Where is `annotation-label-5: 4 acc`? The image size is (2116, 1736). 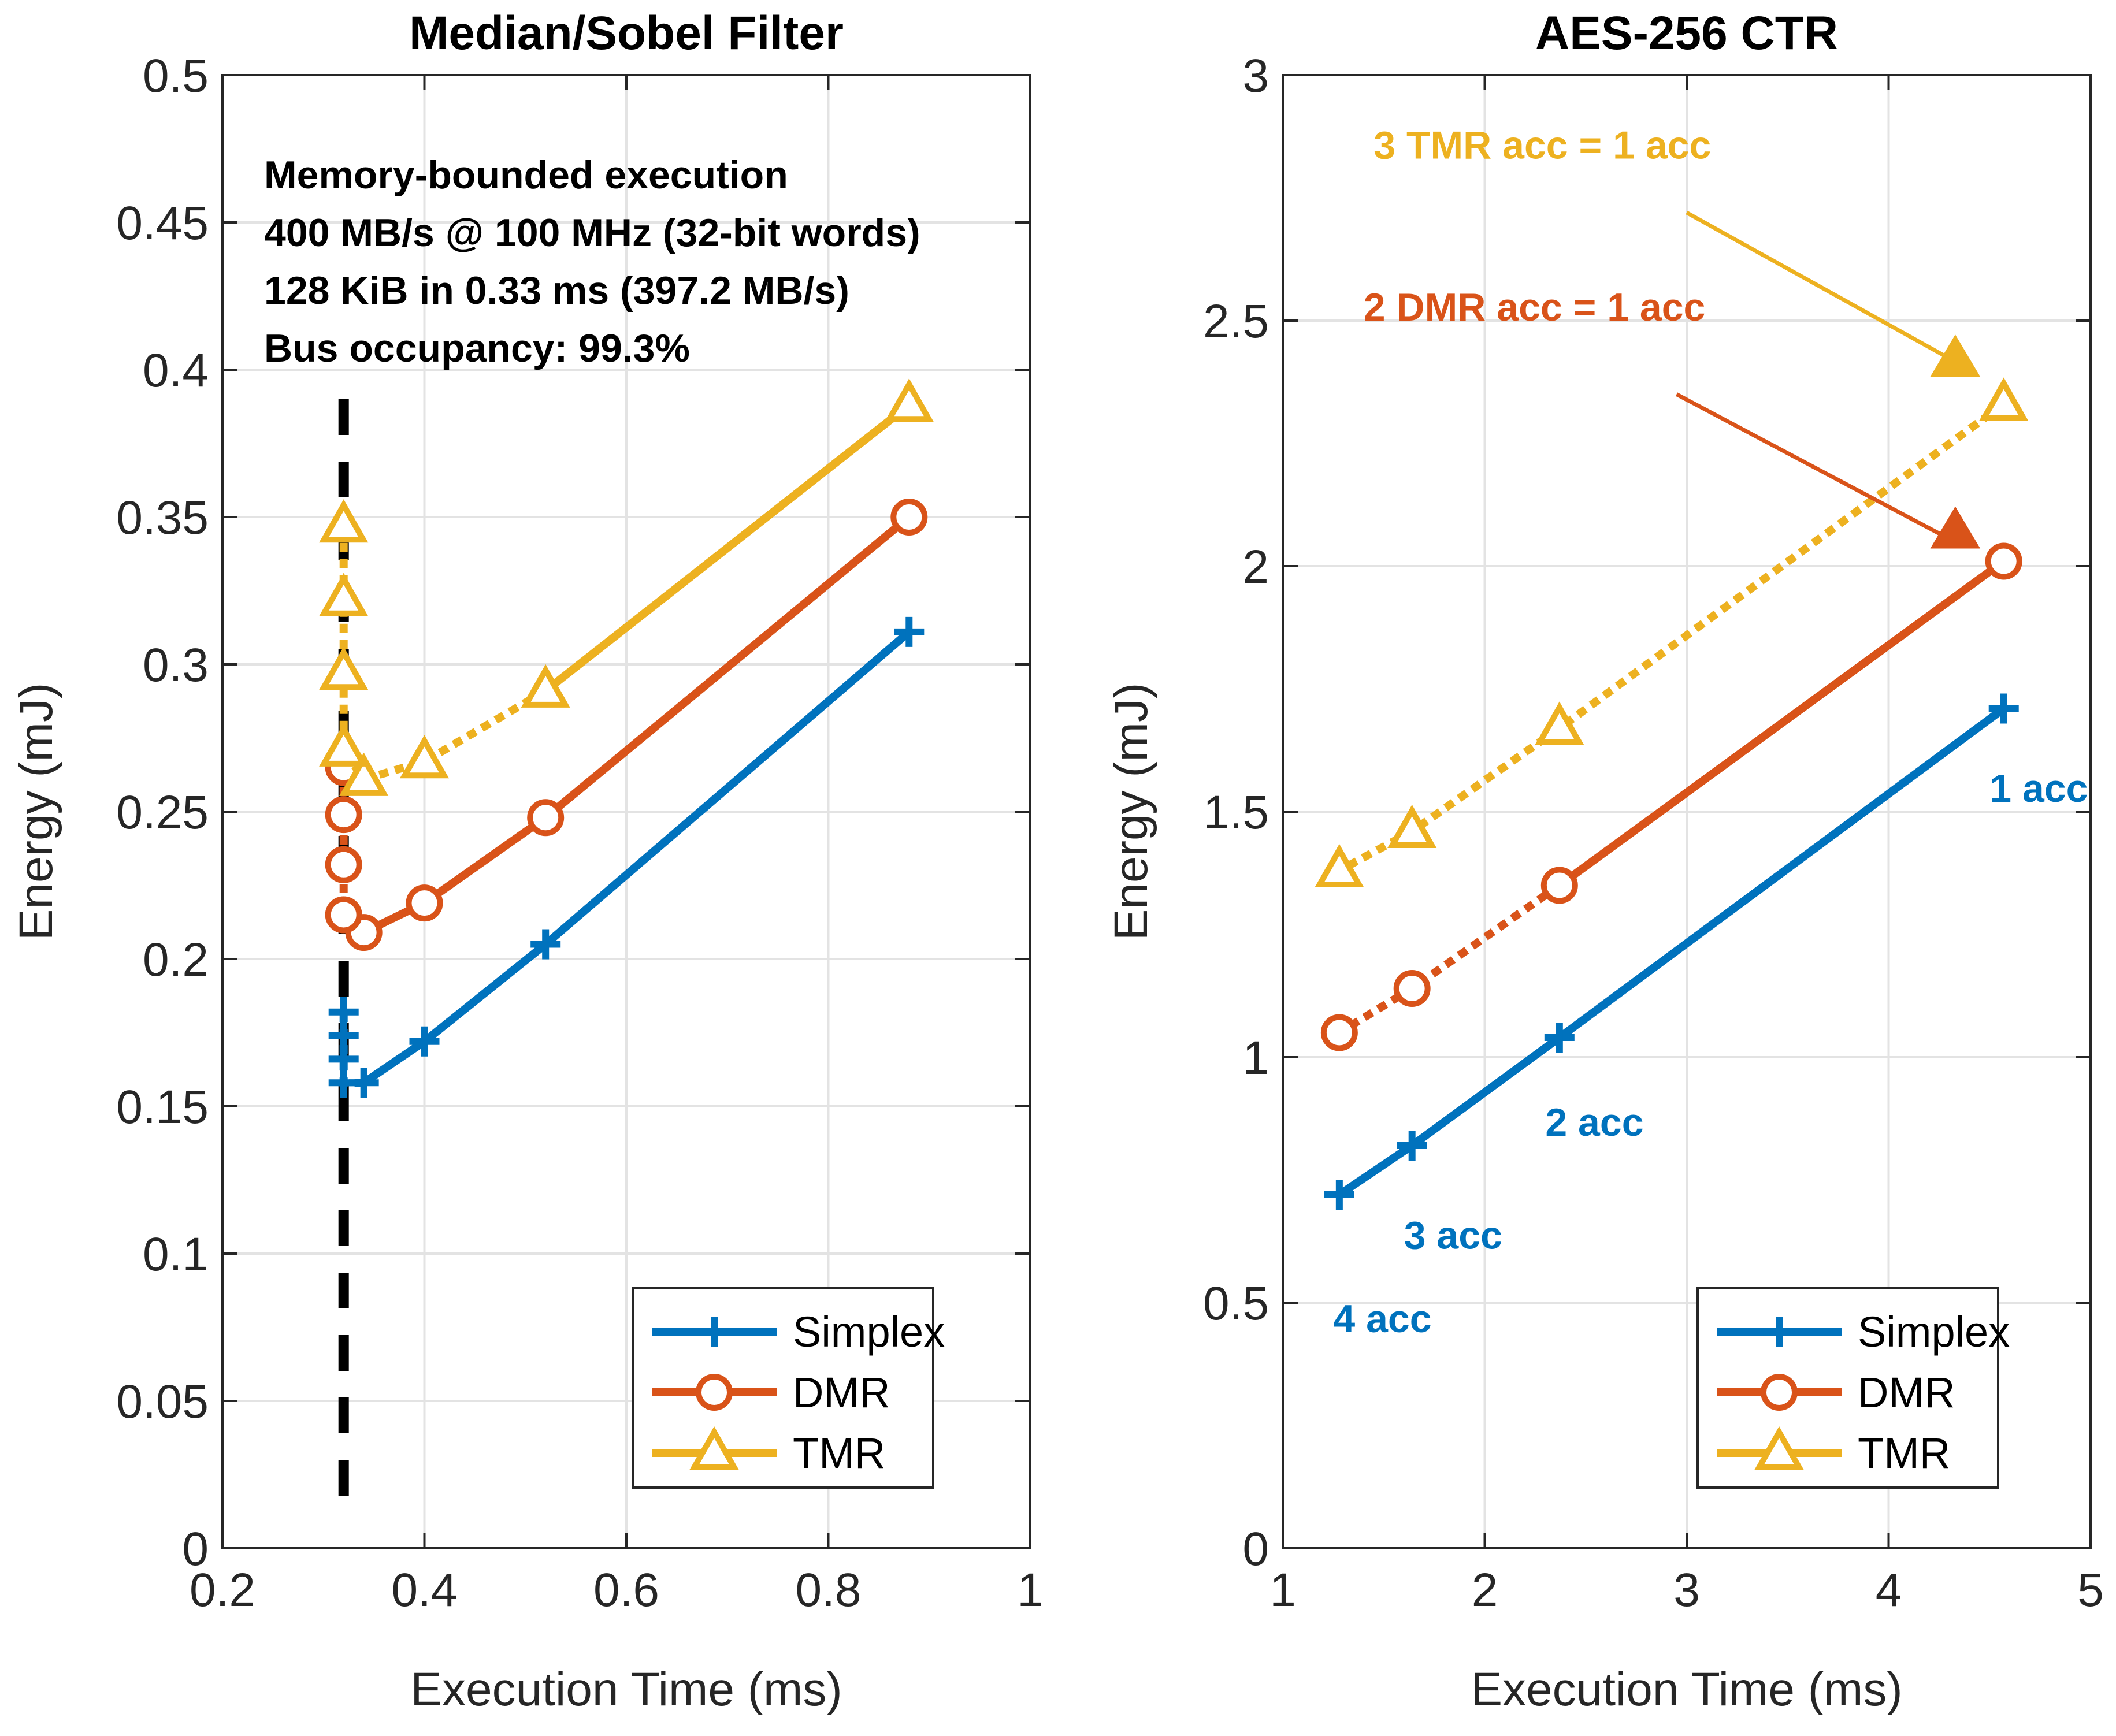 annotation-label-5: 4 acc is located at coordinates (1382, 1319).